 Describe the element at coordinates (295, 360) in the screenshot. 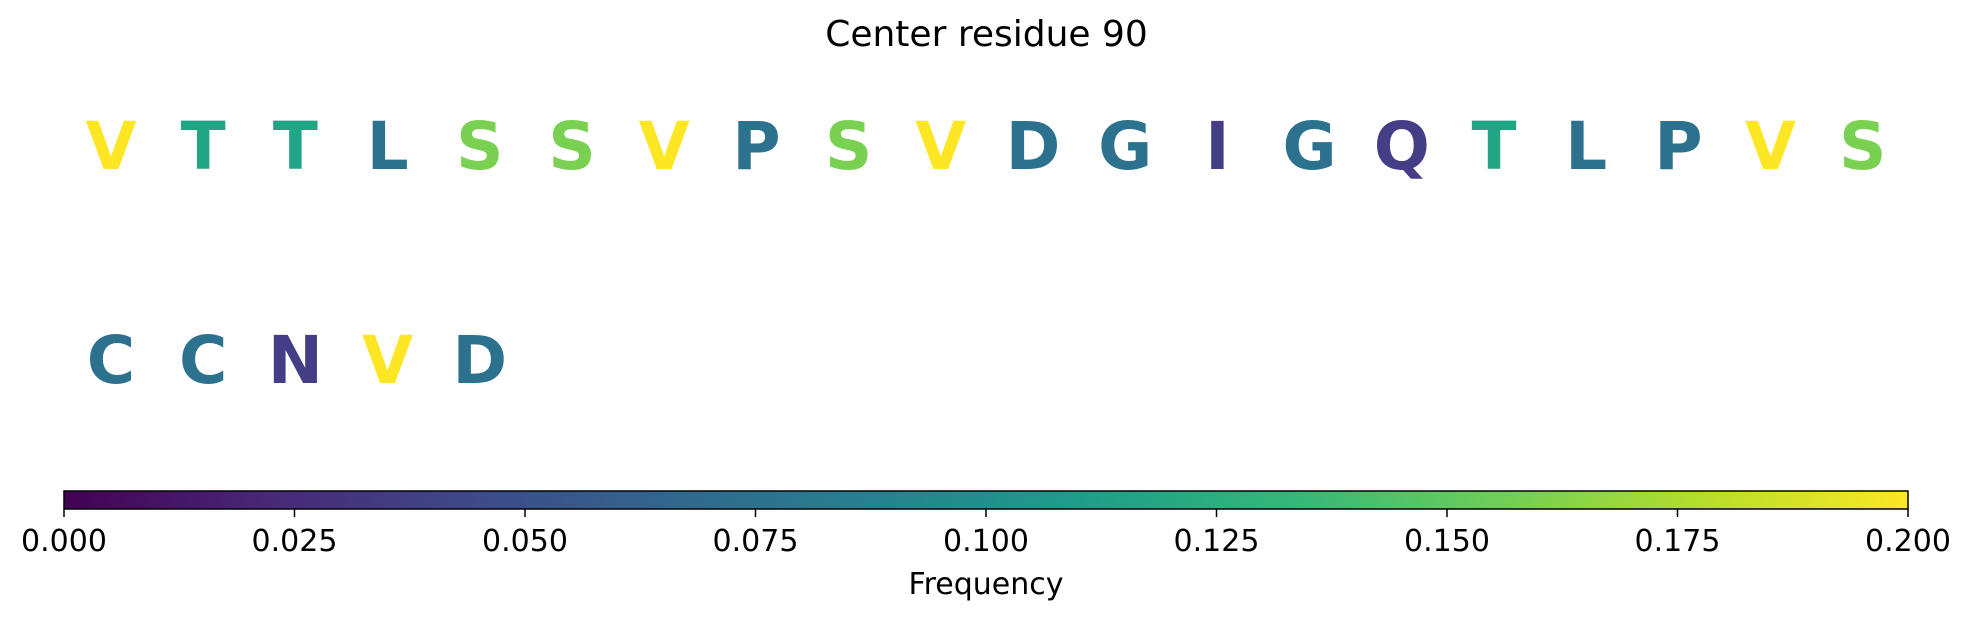

I see `residue-letter: N` at that location.